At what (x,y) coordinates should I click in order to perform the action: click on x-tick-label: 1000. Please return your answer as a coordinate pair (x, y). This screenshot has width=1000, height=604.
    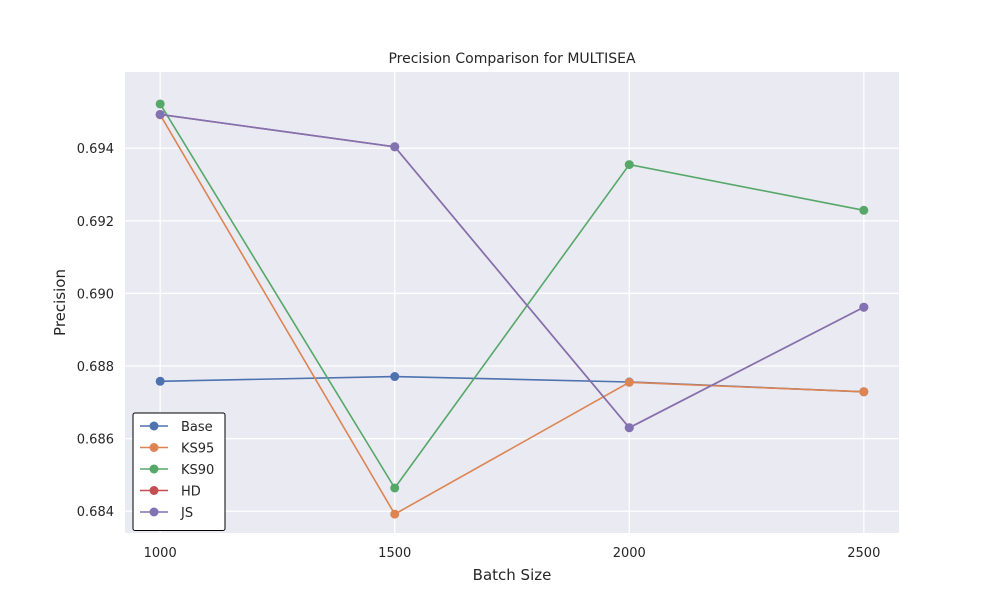
    Looking at the image, I should click on (160, 553).